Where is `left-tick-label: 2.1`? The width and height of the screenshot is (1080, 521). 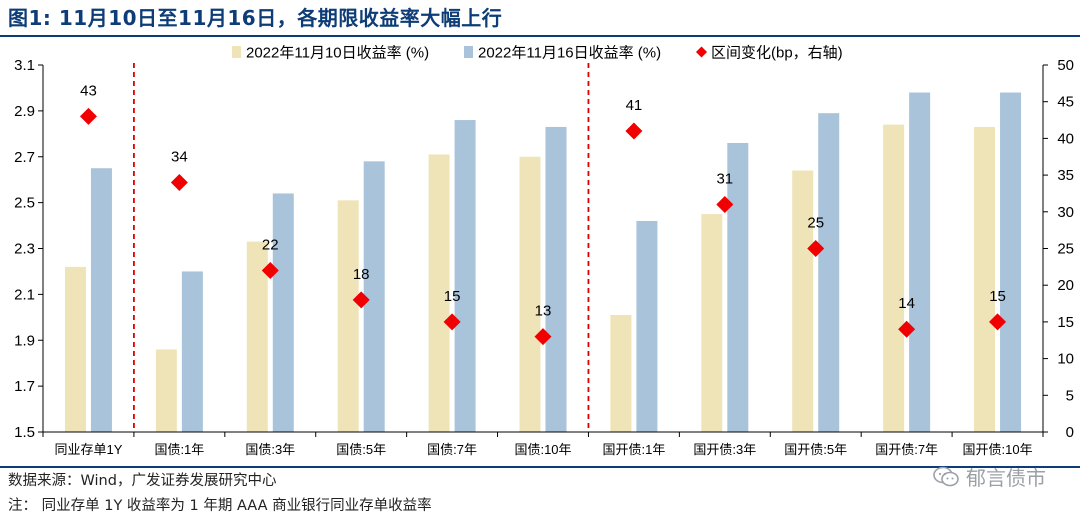
left-tick-label: 2.1 is located at coordinates (24, 294).